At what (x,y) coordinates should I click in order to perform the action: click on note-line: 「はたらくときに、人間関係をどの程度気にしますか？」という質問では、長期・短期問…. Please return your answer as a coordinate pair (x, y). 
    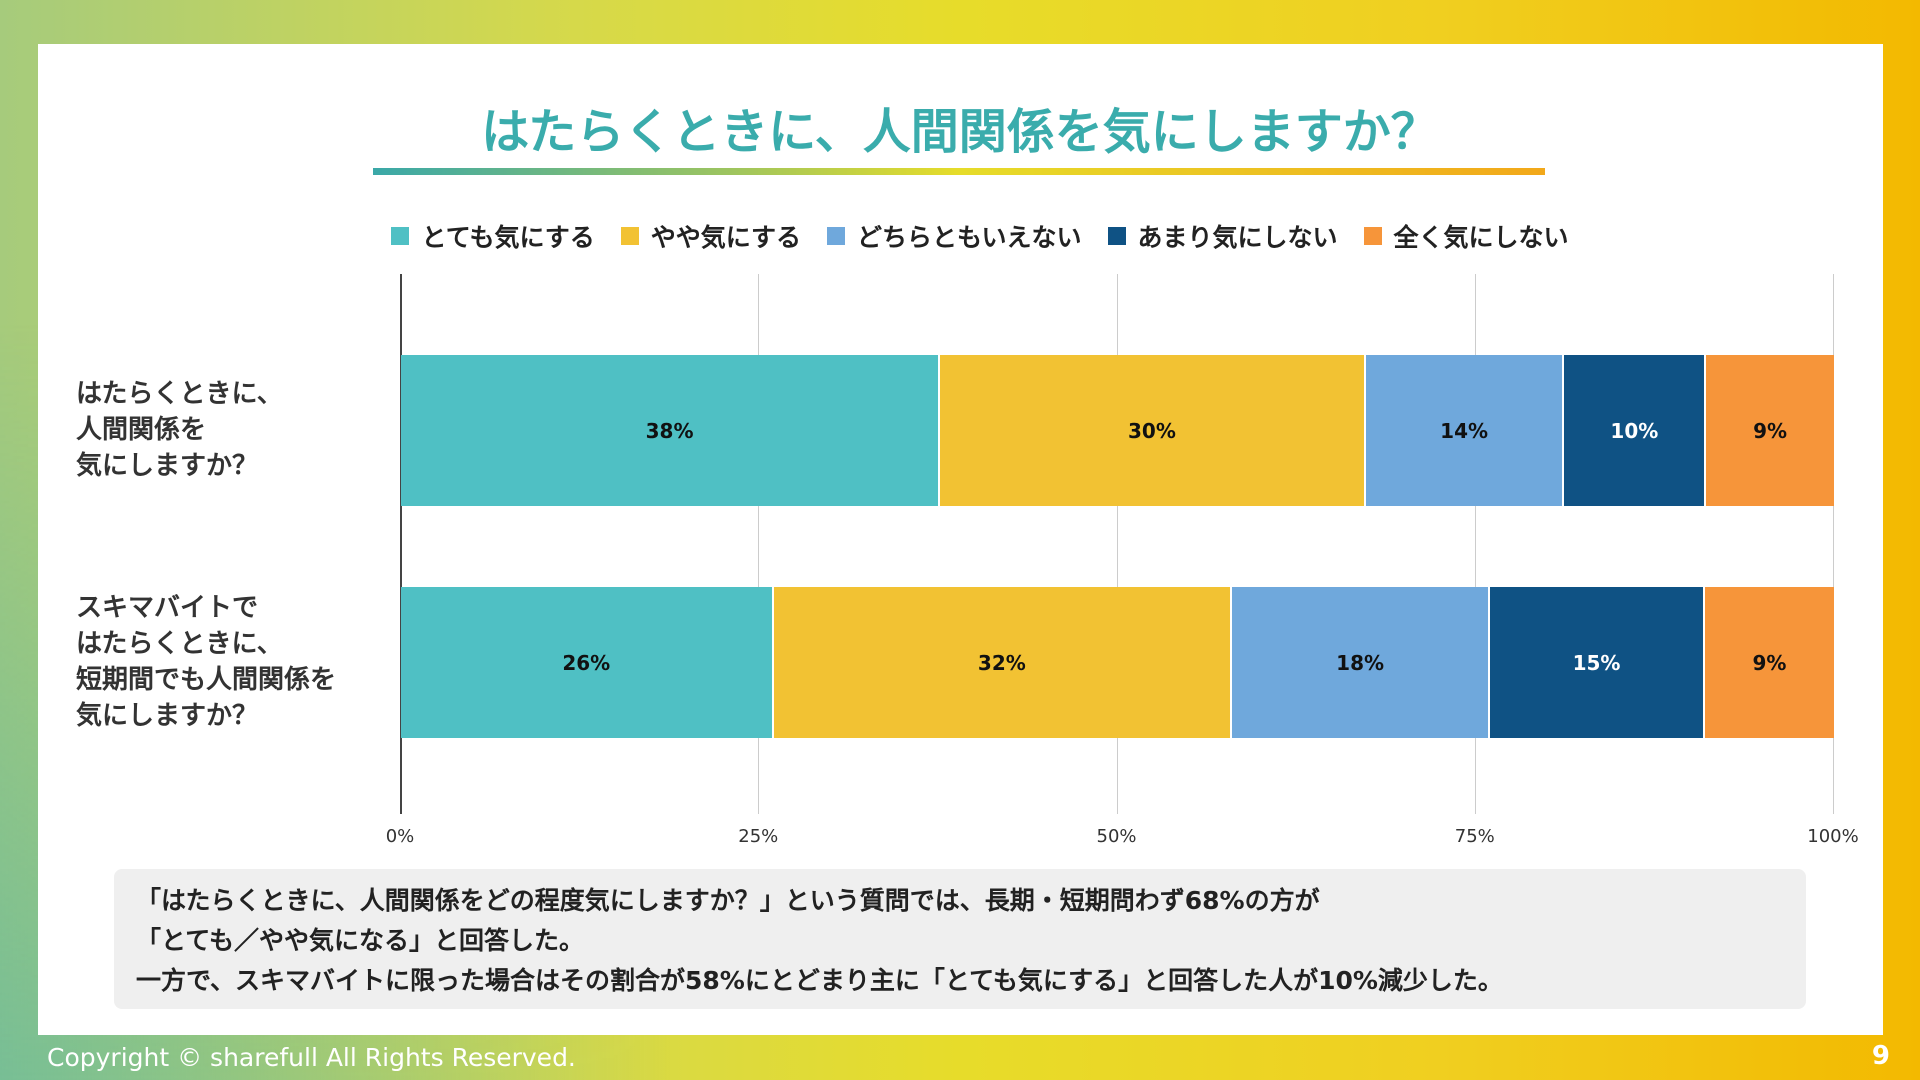
    Looking at the image, I should click on (728, 900).